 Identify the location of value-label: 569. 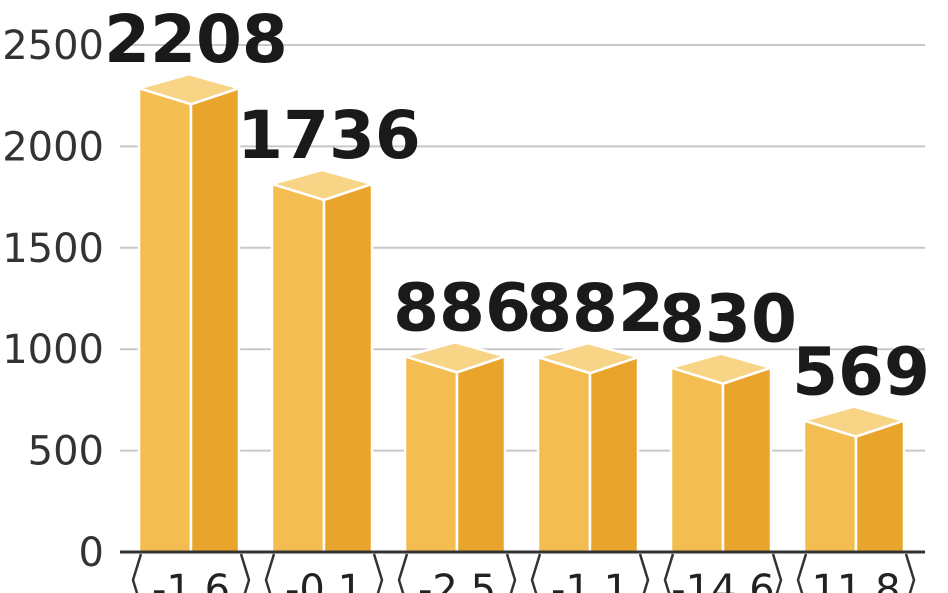
(861, 372).